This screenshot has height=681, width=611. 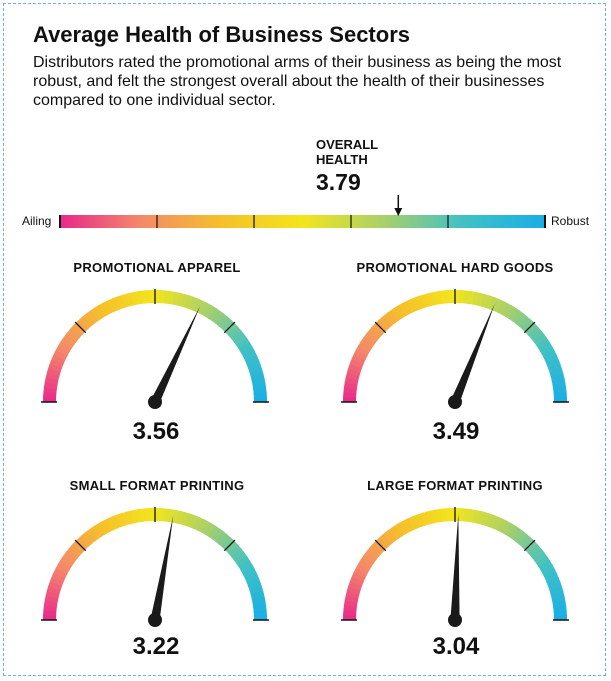 What do you see at coordinates (570, 221) in the screenshot?
I see `scale-max-label: Robust` at bounding box center [570, 221].